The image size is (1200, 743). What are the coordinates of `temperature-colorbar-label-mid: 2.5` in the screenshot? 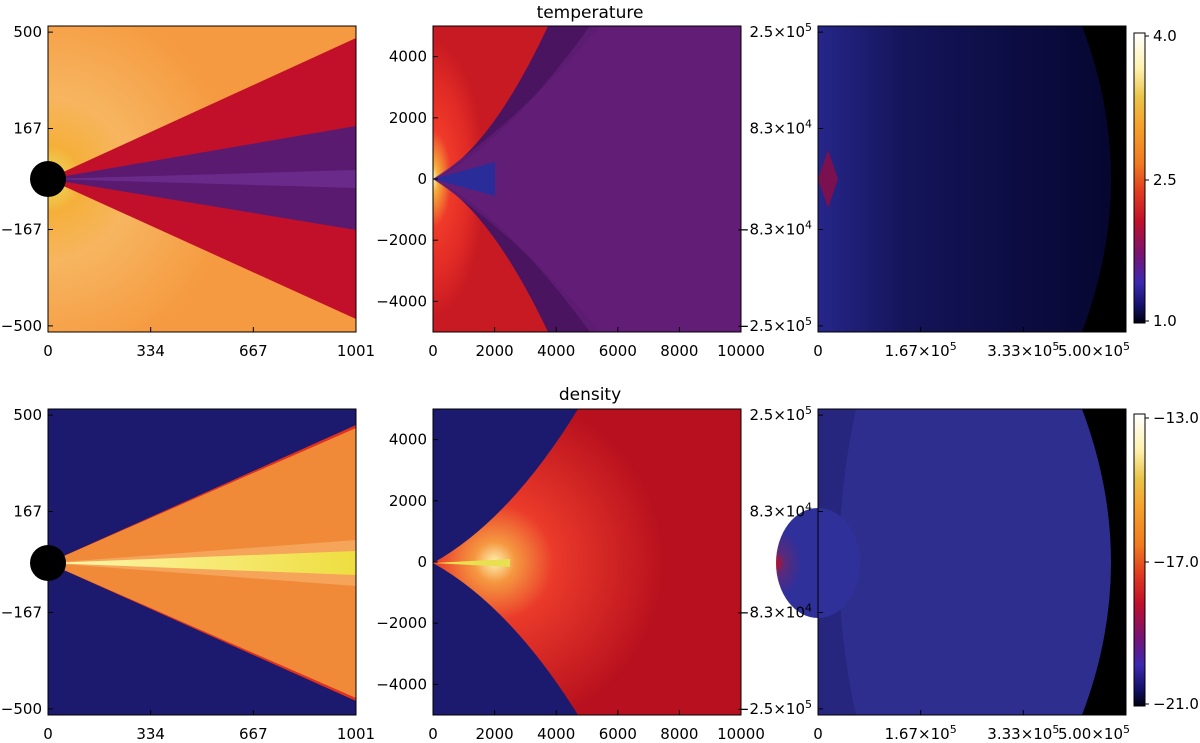 It's located at (1165, 180).